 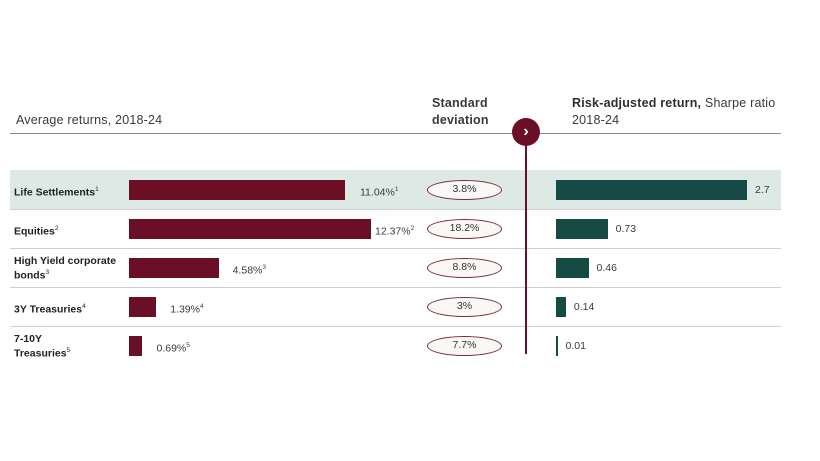 I want to click on std-deviation-pill: 7.7%, so click(x=464, y=346).